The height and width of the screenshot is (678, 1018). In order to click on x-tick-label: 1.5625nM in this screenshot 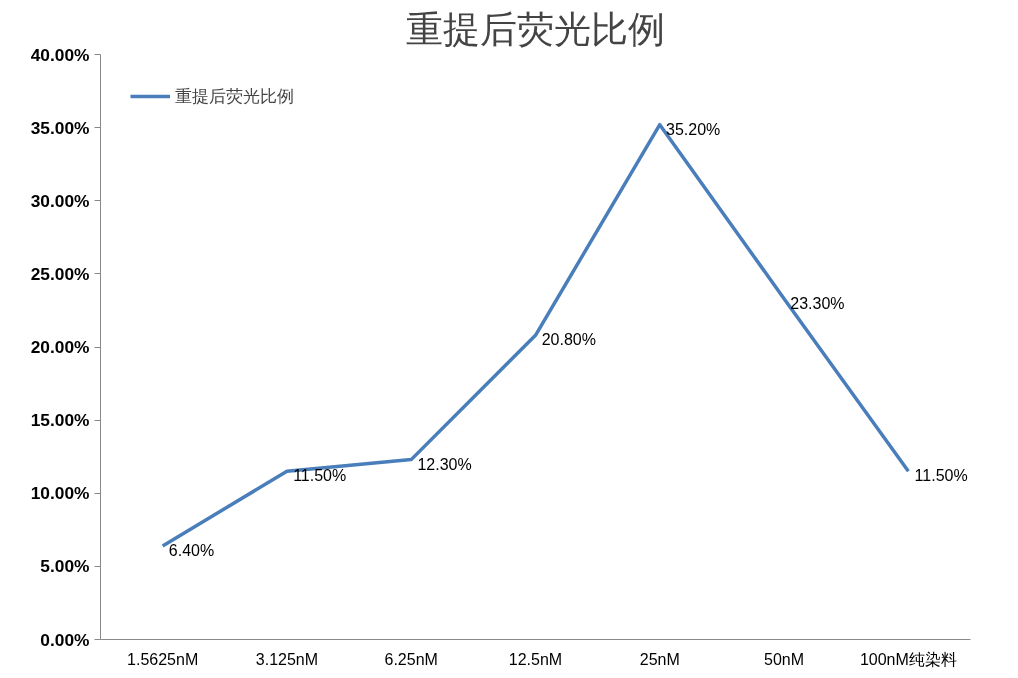, I will do `click(163, 659)`.